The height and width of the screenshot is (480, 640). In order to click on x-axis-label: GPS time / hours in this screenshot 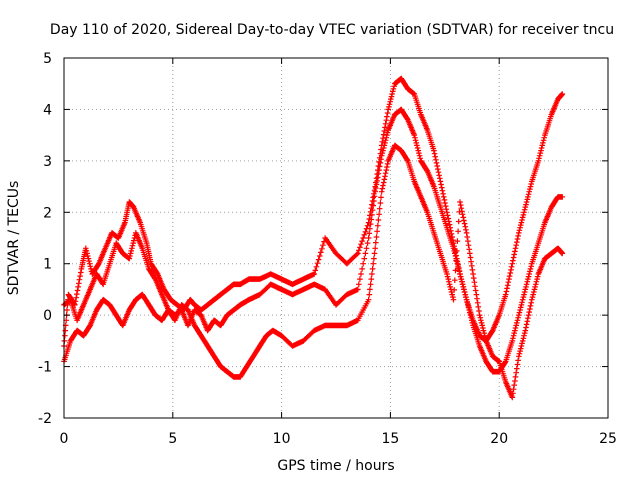, I will do `click(335, 466)`.